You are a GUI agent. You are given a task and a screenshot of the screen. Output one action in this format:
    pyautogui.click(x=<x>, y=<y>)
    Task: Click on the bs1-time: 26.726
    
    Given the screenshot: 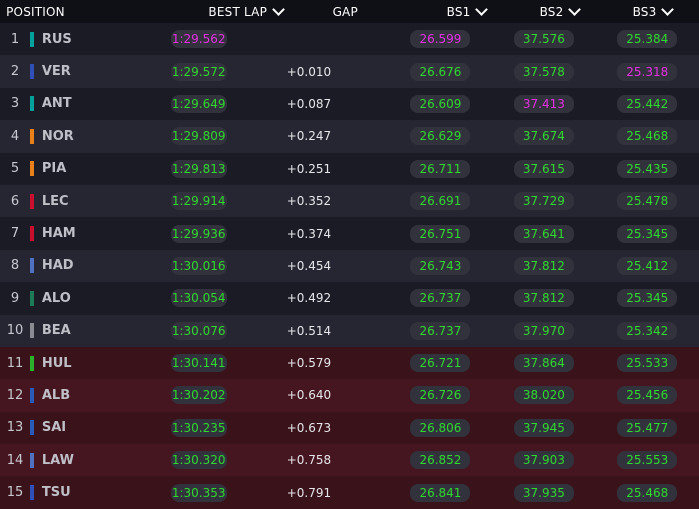 What is the action you would take?
    pyautogui.click(x=440, y=395)
    